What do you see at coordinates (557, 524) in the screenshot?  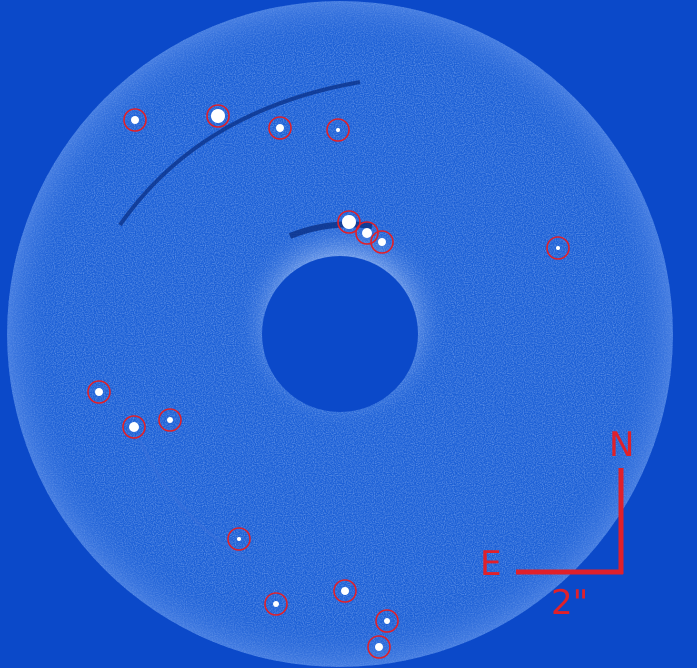 I see `compass: N E 2"` at bounding box center [557, 524].